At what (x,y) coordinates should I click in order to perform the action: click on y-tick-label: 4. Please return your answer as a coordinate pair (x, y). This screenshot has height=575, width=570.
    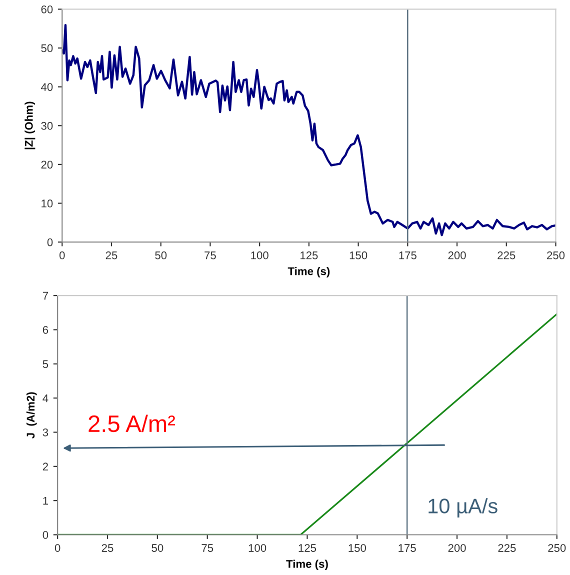
    Looking at the image, I should click on (45, 398).